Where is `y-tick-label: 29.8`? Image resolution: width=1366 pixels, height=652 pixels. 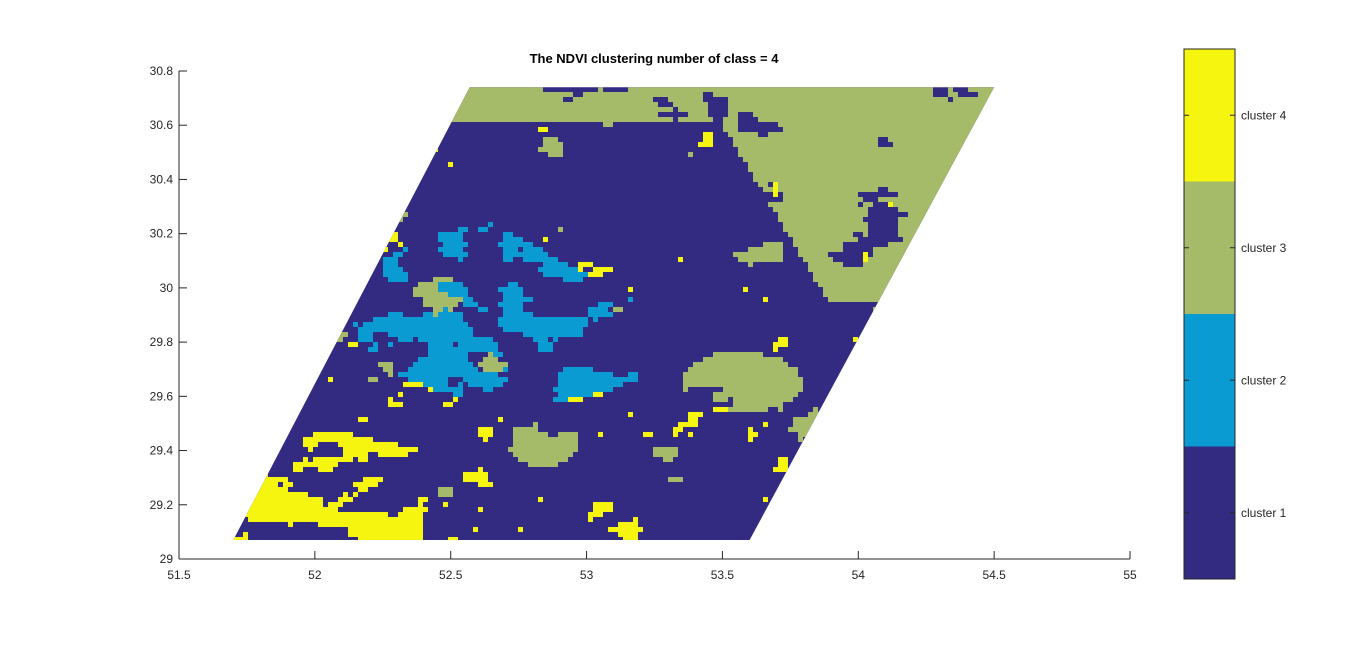 y-tick-label: 29.8 is located at coordinates (162, 342).